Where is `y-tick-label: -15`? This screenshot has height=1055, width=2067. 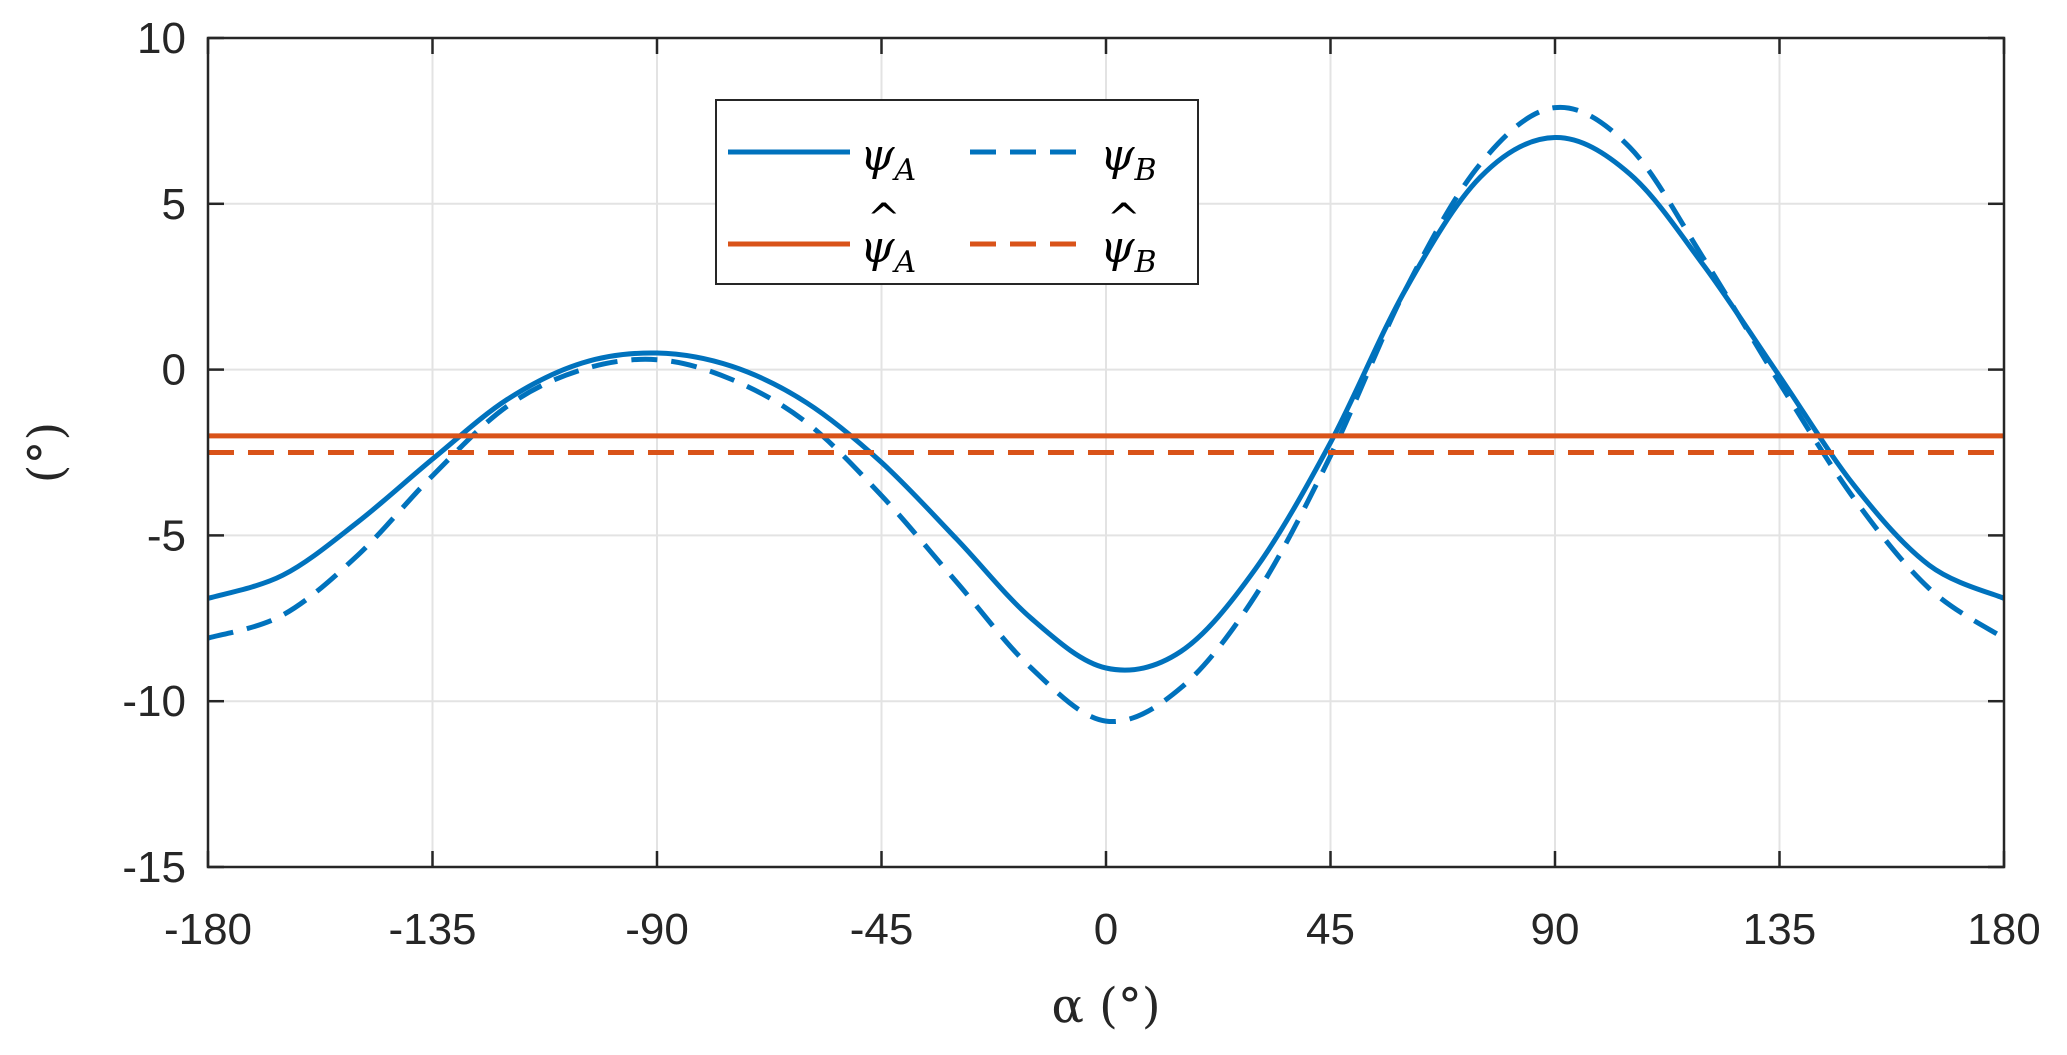
y-tick-label: -15 is located at coordinates (154, 867).